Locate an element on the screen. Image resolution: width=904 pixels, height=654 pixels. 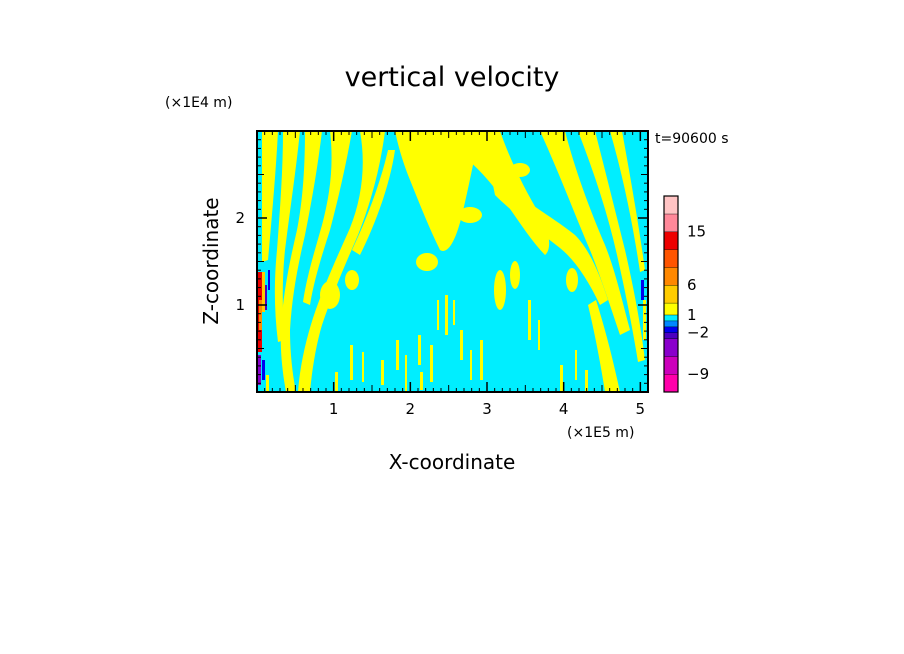
time-label: t=90600 s is located at coordinates (692, 139).